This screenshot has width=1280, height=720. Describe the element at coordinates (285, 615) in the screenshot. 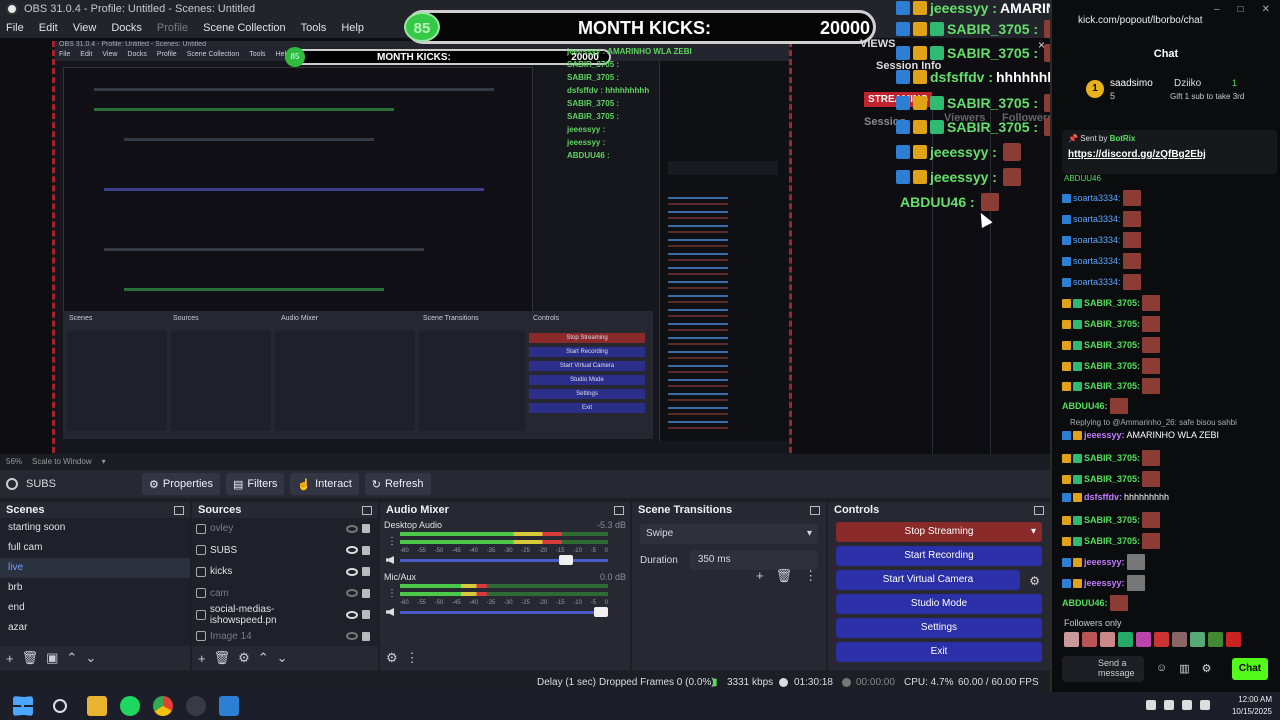

I see `source-item: social-medias-ishowspeed.pn` at that location.